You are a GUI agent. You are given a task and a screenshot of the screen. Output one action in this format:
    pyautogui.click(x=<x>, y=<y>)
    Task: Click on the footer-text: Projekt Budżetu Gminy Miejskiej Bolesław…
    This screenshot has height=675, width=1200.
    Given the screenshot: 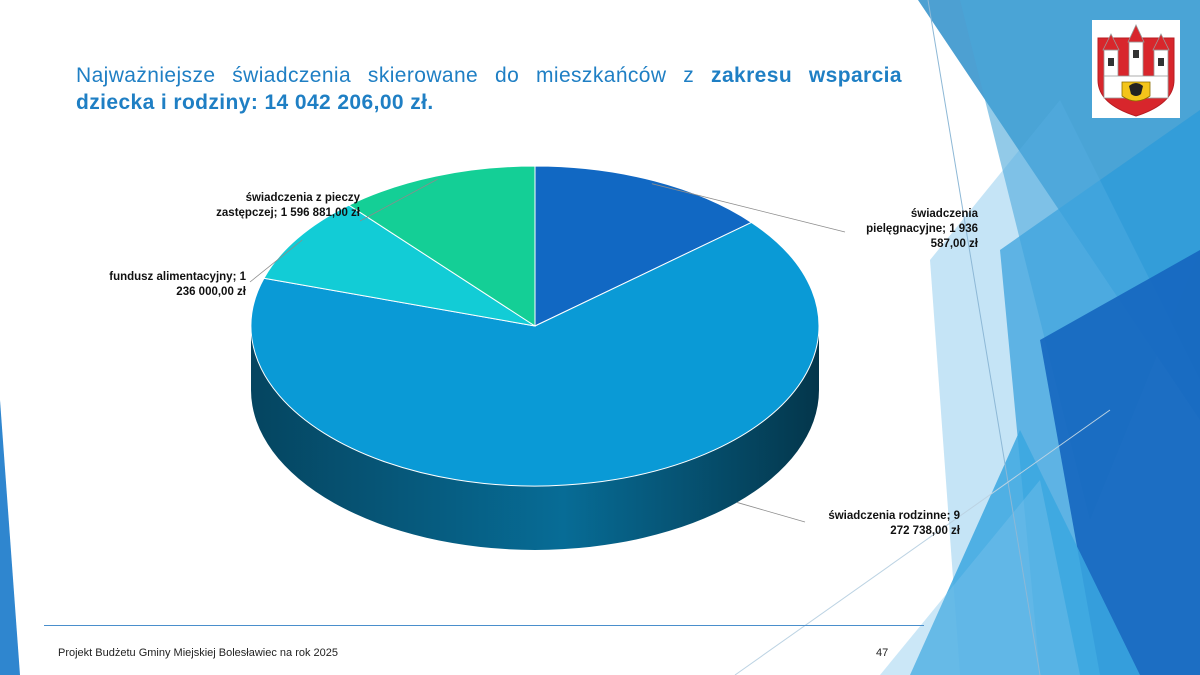 What is the action you would take?
    pyautogui.click(x=198, y=653)
    